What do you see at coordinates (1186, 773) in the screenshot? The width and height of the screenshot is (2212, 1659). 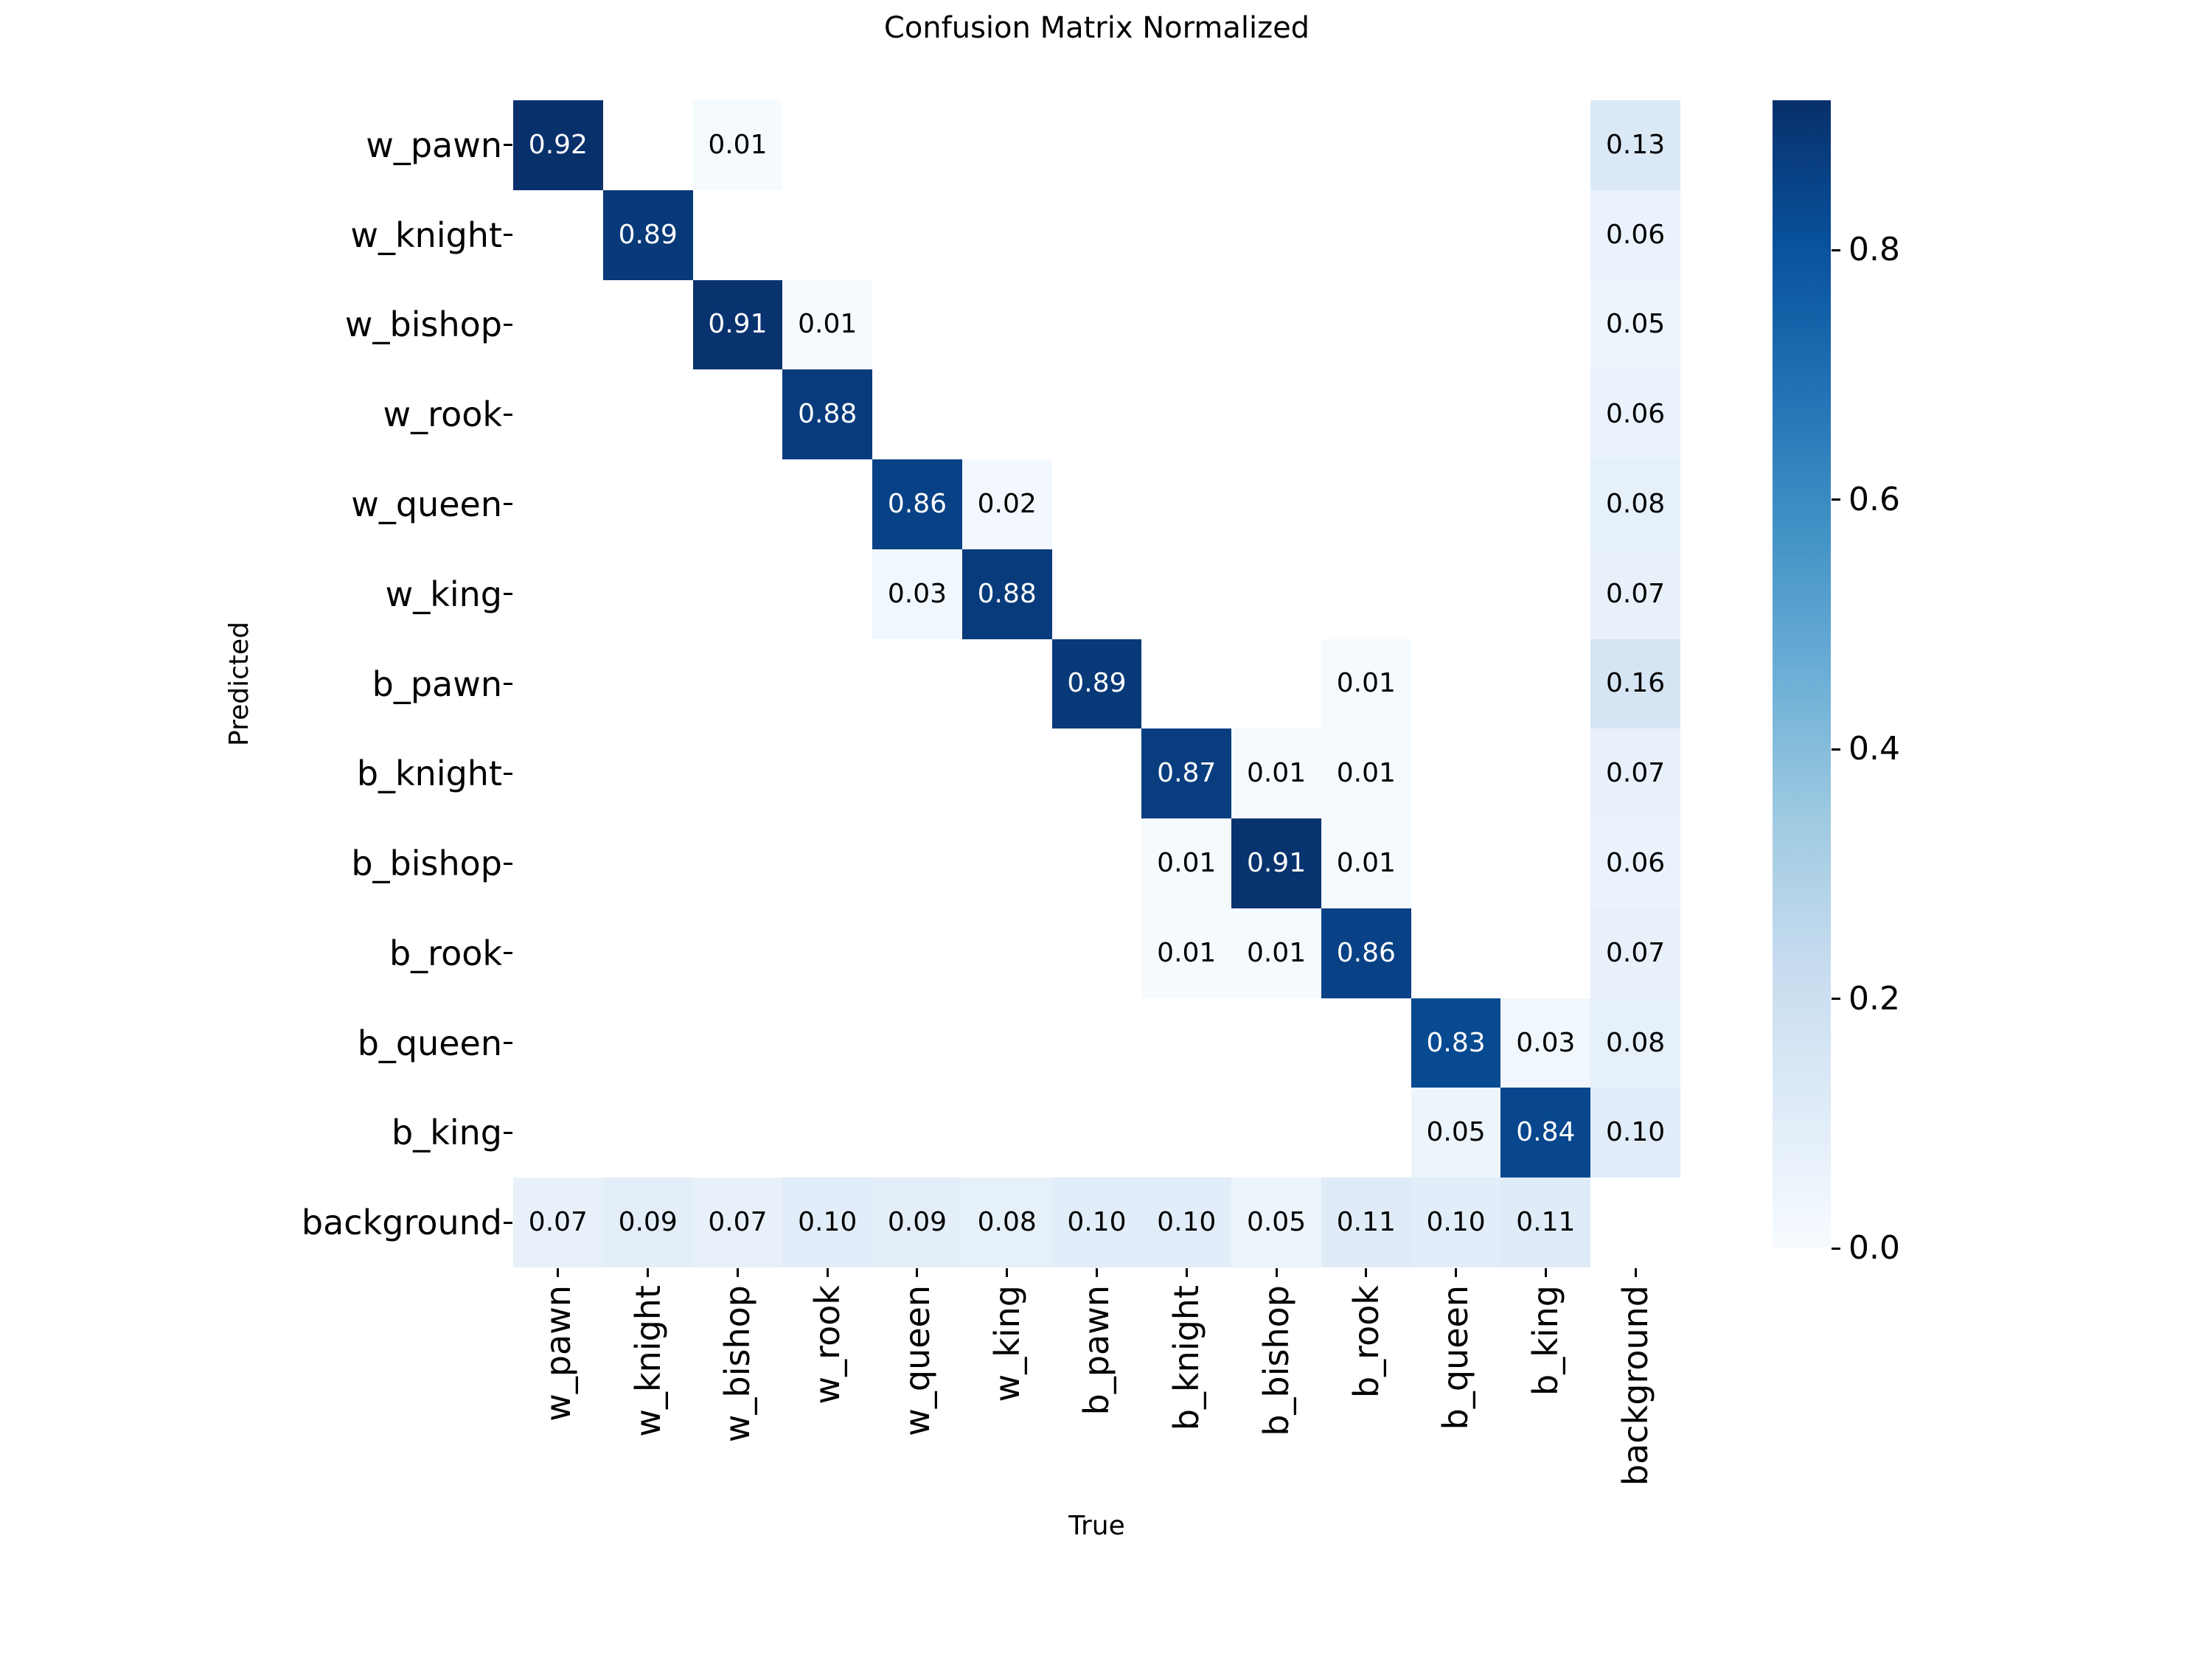 I see `heatmap-cell: 0.87` at bounding box center [1186, 773].